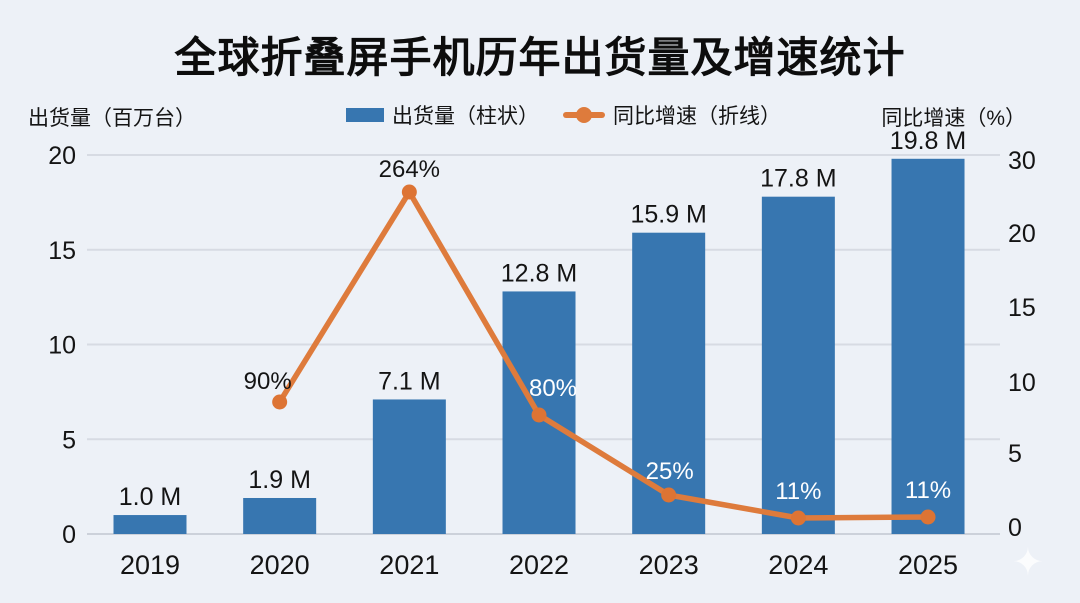 The image size is (1080, 603). I want to click on bar-2023, so click(669, 383).